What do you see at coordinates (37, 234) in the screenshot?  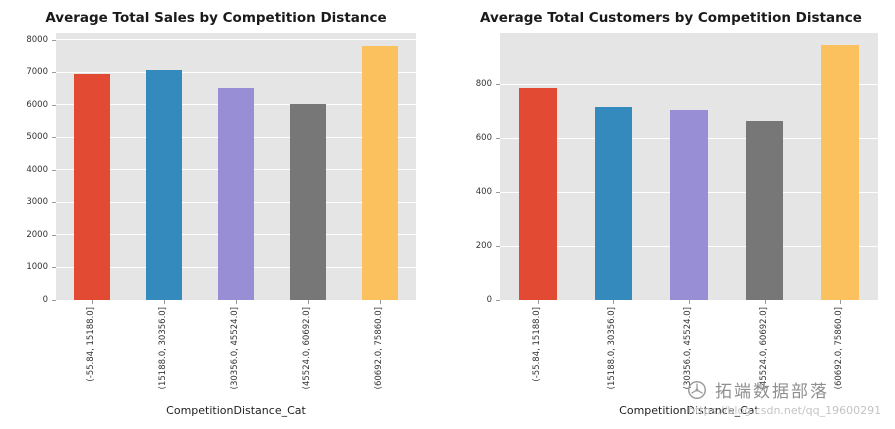 I see `y-tick-label: 2000` at bounding box center [37, 234].